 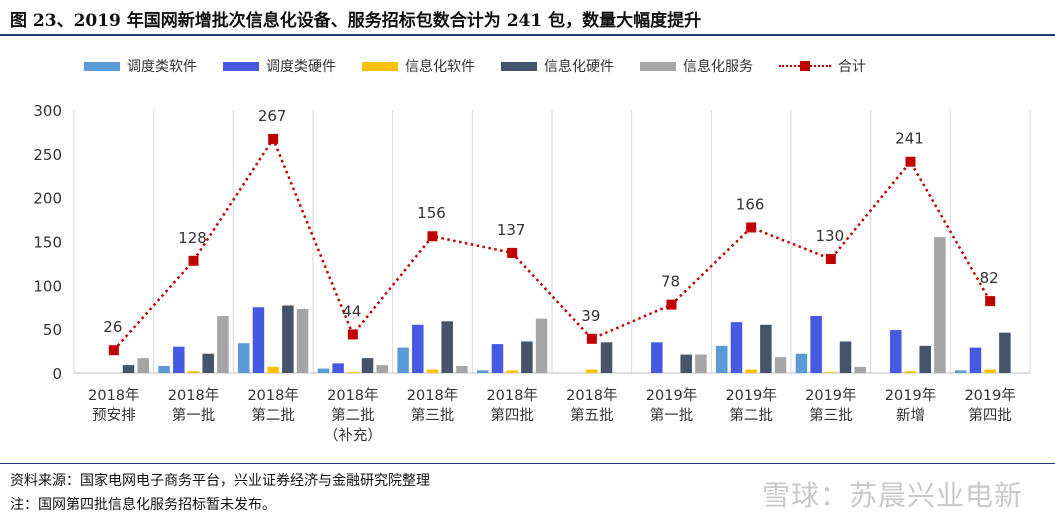 I want to click on footer-divider, so click(x=527, y=463).